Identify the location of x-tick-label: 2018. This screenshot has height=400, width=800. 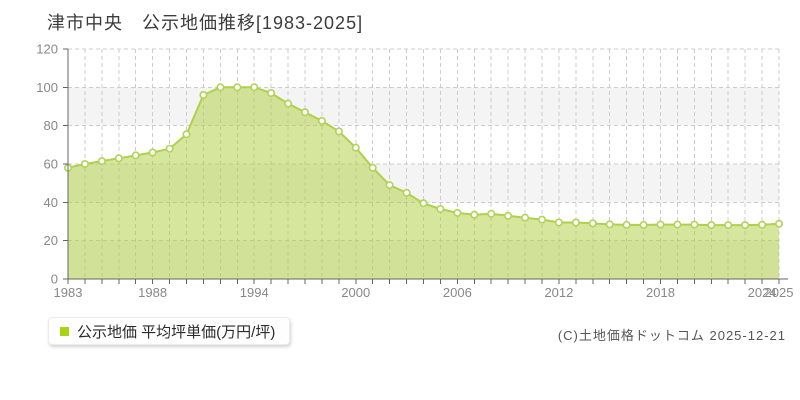
(660, 292).